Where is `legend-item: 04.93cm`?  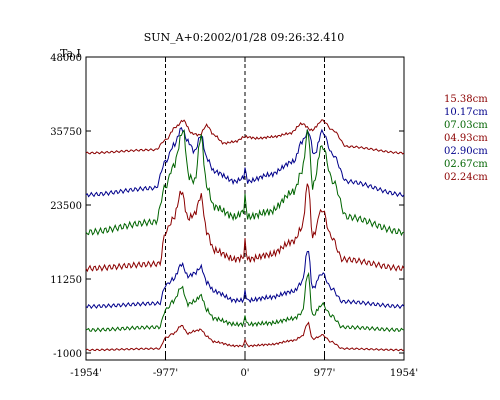
legend-item: 04.93cm is located at coordinates (466, 138).